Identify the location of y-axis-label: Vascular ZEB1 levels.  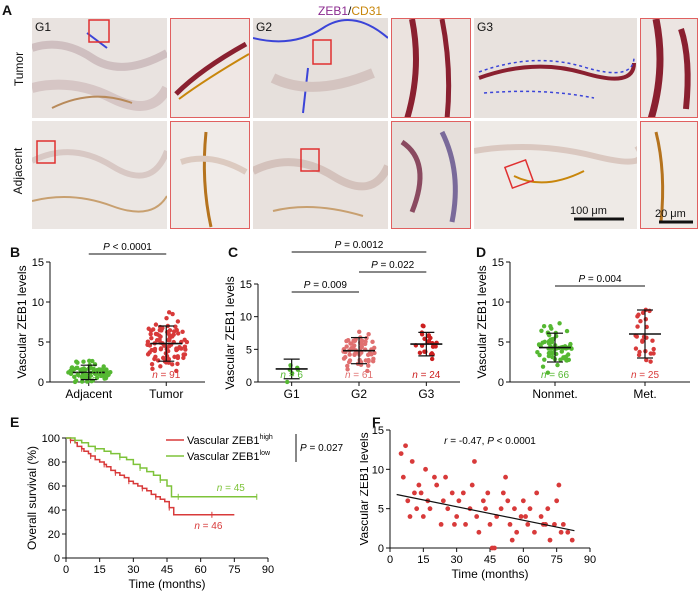
(482, 321).